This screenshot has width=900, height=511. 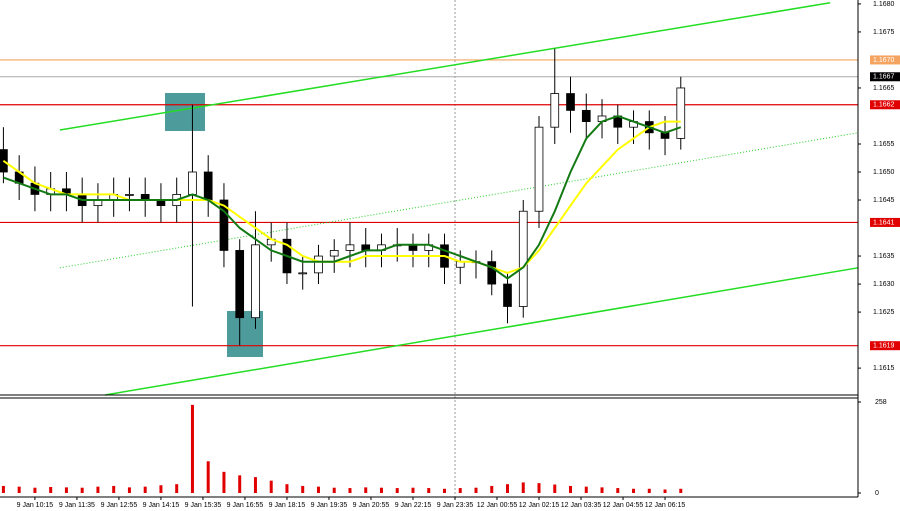 I want to click on x-tick-label: 9 Jan 23:35, so click(x=455, y=505).